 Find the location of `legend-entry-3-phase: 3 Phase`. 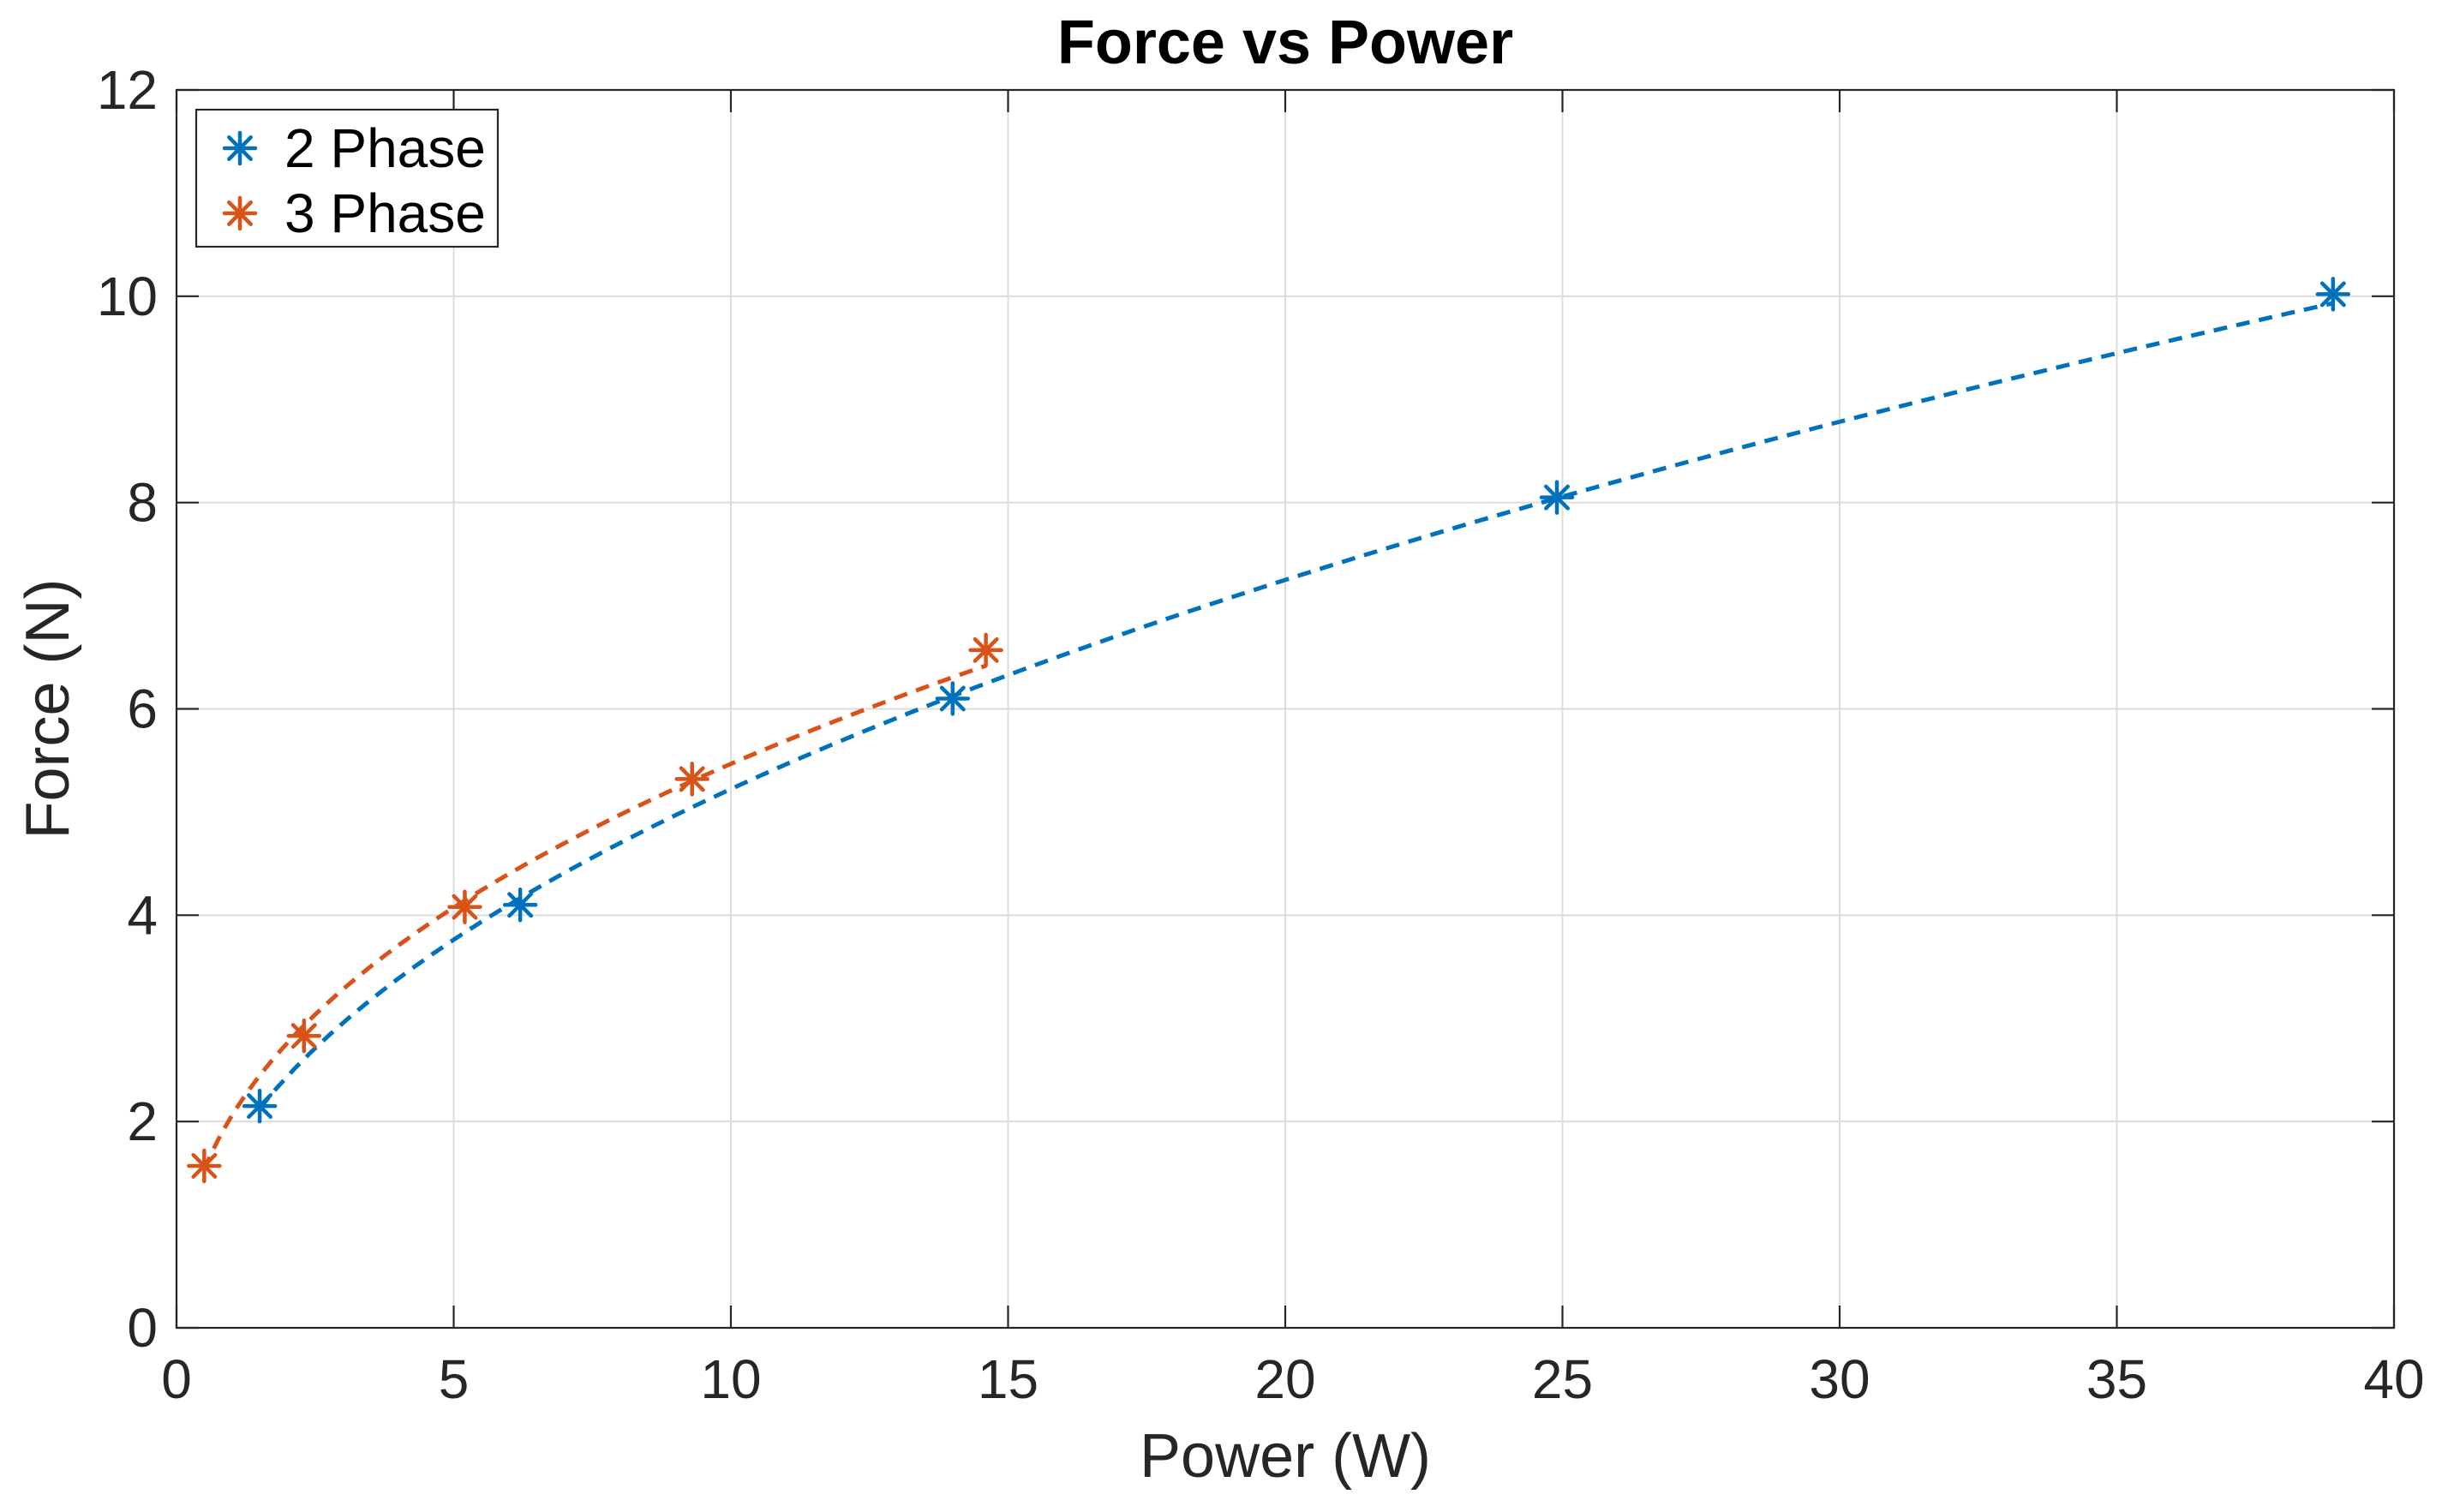

legend-entry-3-phase: 3 Phase is located at coordinates (354, 213).